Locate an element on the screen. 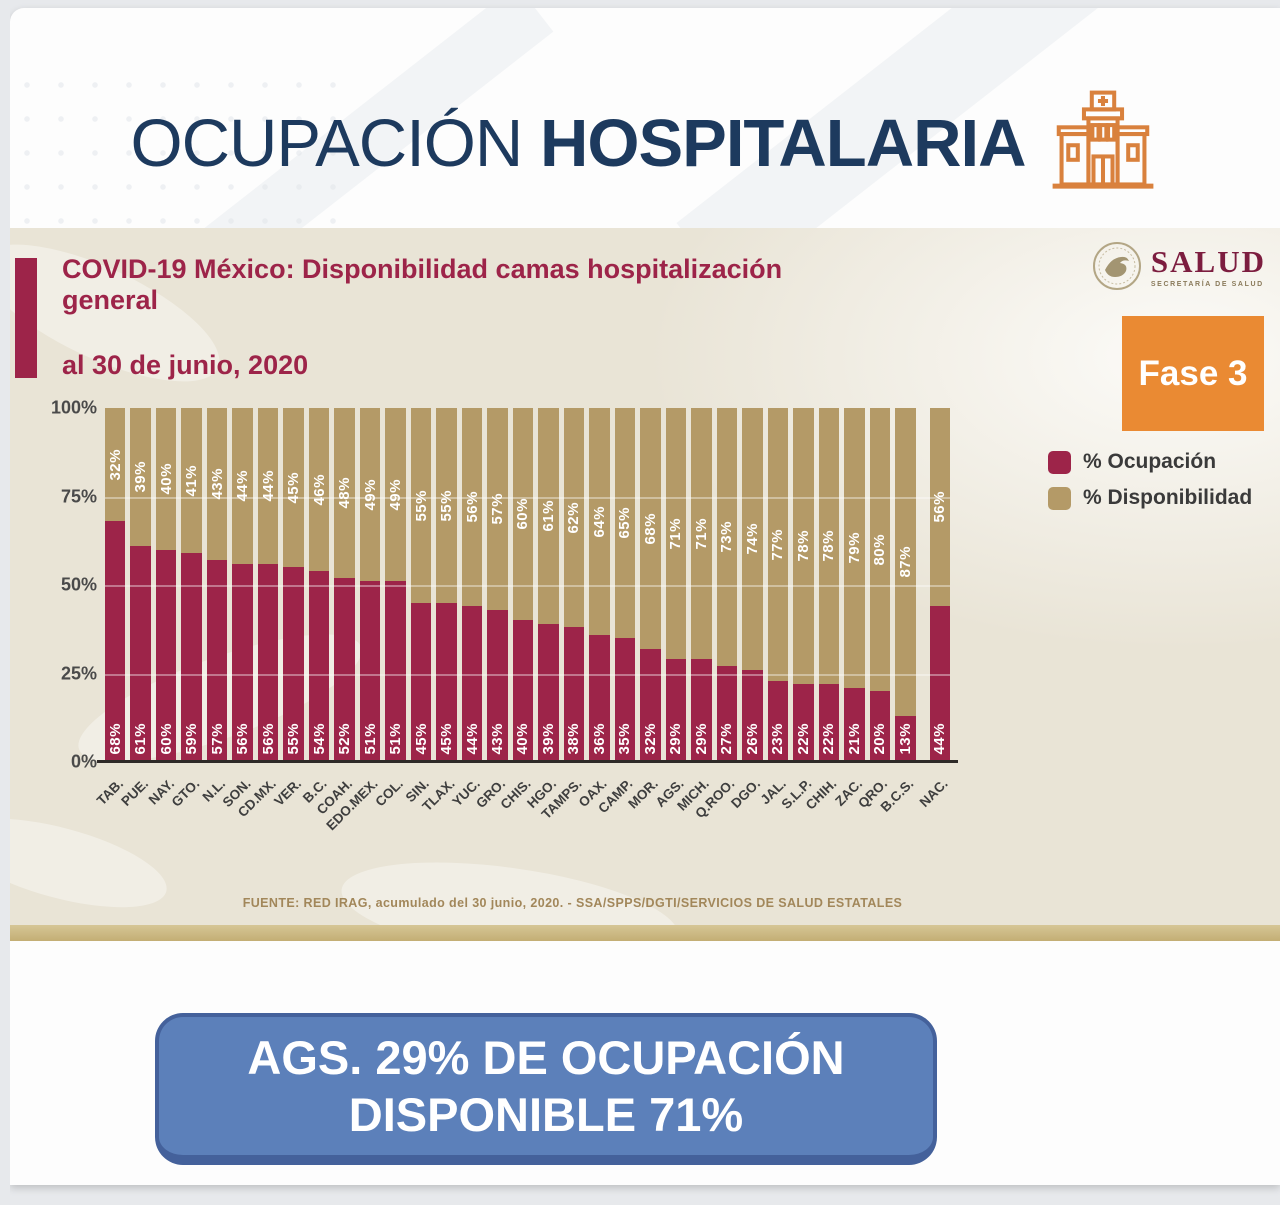 This screenshot has height=1205, width=1280. occupation-value-label: 55% is located at coordinates (294, 739).